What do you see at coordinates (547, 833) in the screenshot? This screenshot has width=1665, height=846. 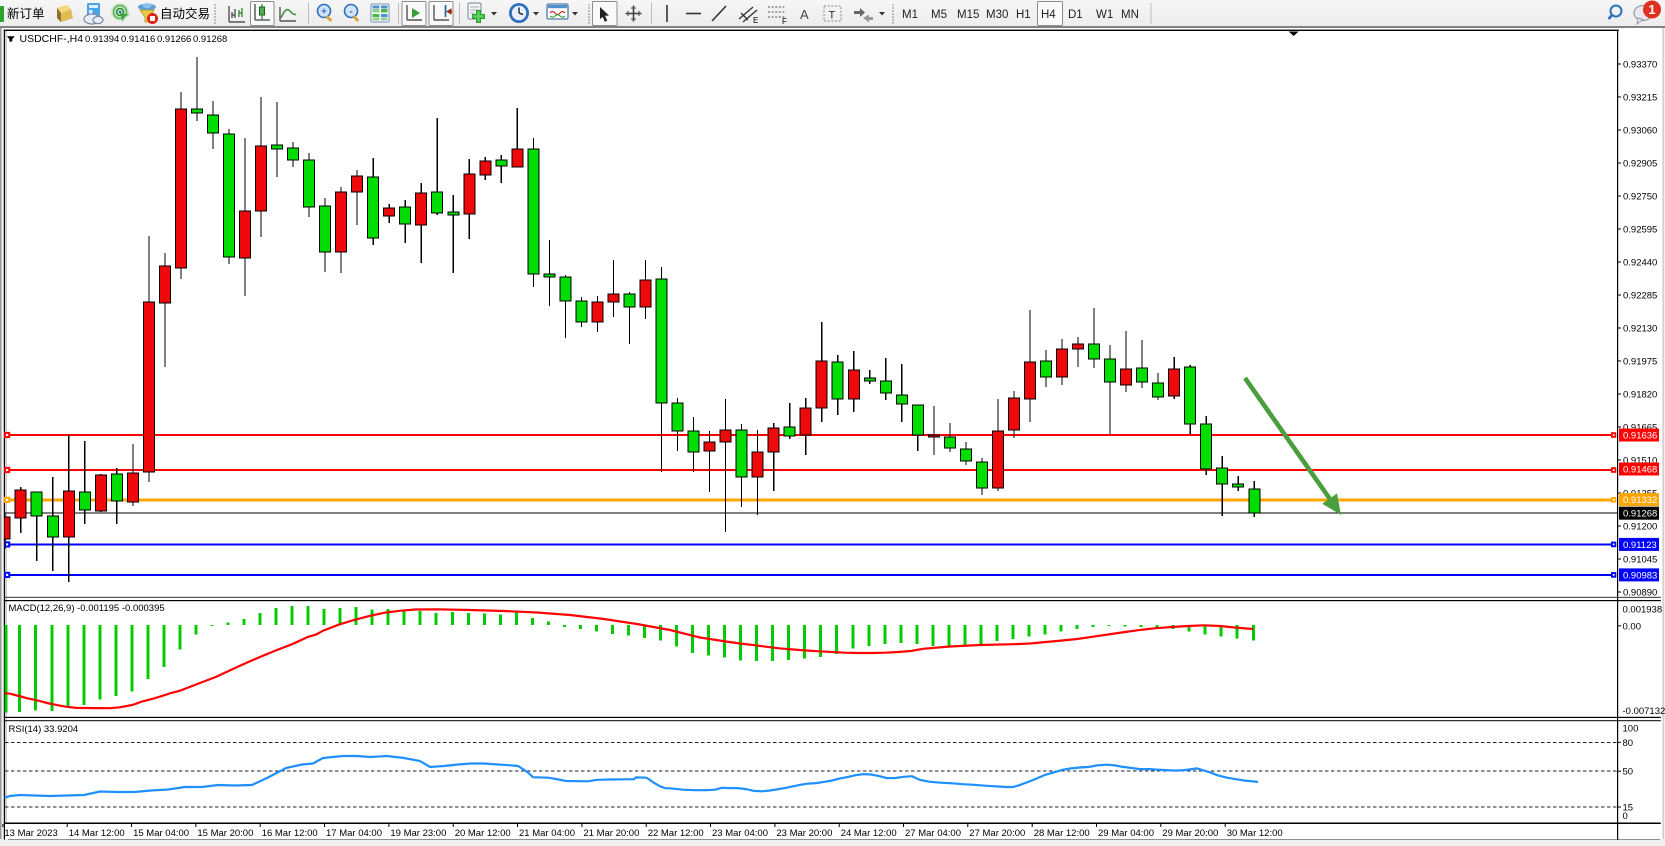 I see `svg-text: 21 Mar 04:00` at bounding box center [547, 833].